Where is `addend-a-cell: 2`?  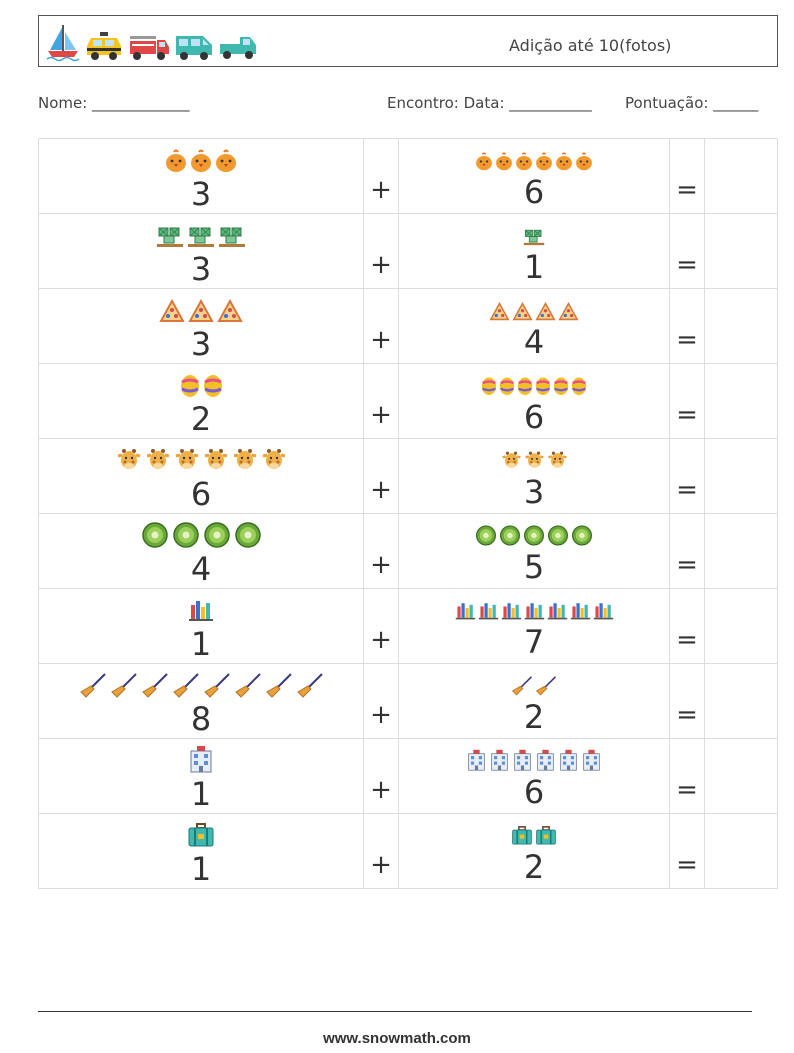
addend-a-cell: 2 is located at coordinates (201, 401).